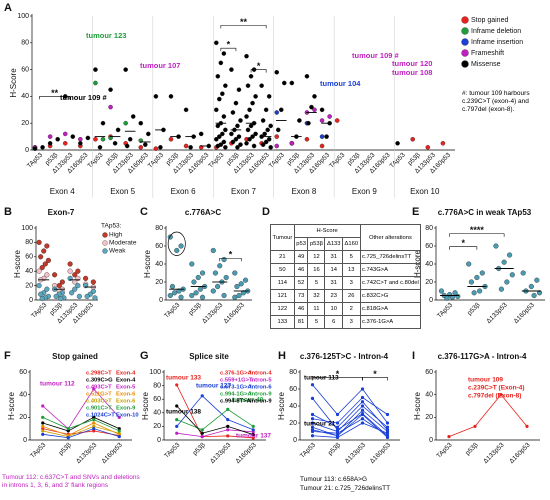 The width and height of the screenshot is (550, 500). Describe the element at coordinates (346, 270) in the screenshot. I see `table-row: 50 46 16 14 13 c.743G>A` at that location.